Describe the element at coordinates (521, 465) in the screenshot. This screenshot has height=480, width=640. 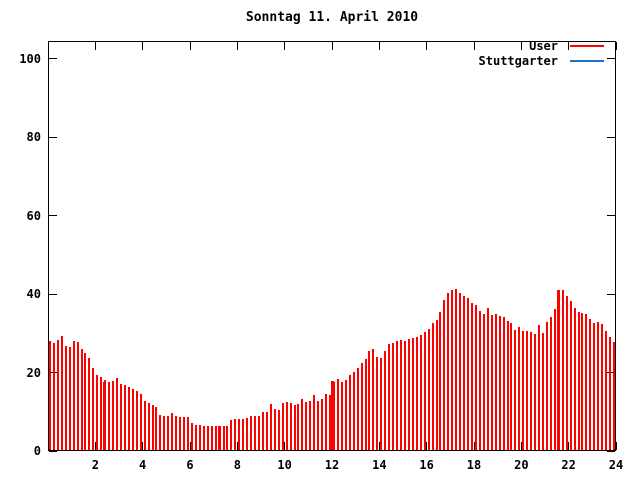
I see `x-tick-label: 20` at that location.